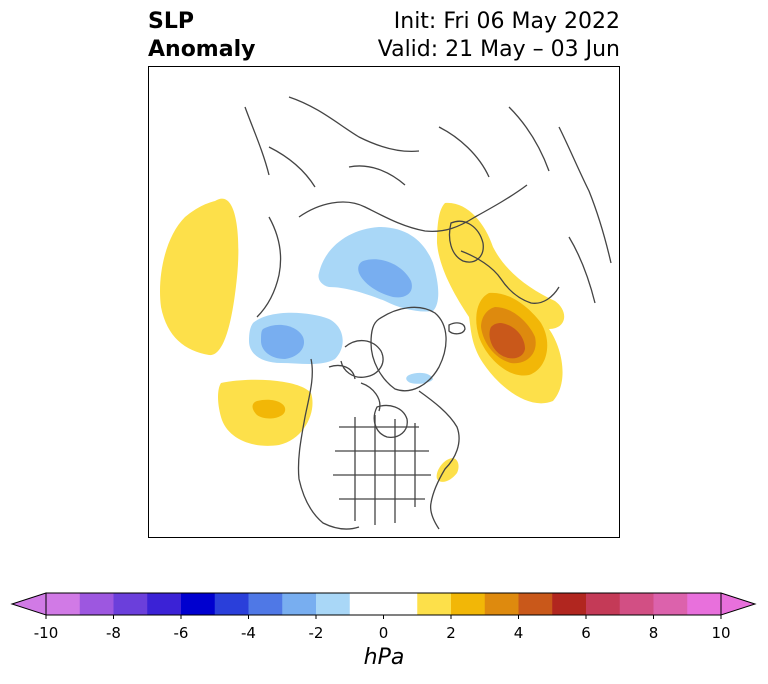  Describe the element at coordinates (457, 328) in the screenshot. I see `coast-iceland` at that location.